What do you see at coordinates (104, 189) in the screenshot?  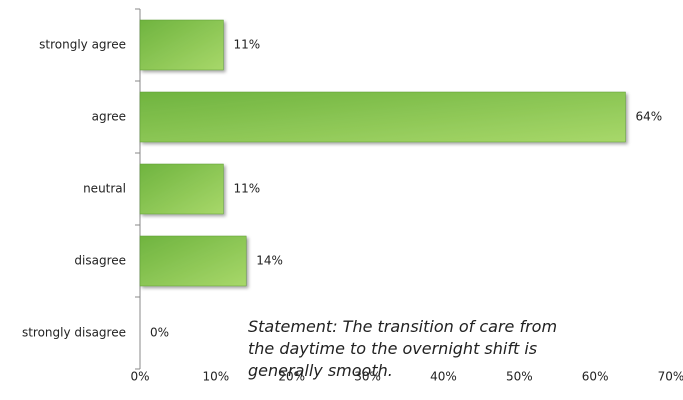 I see `y-tick-label: neutral` at bounding box center [104, 189].